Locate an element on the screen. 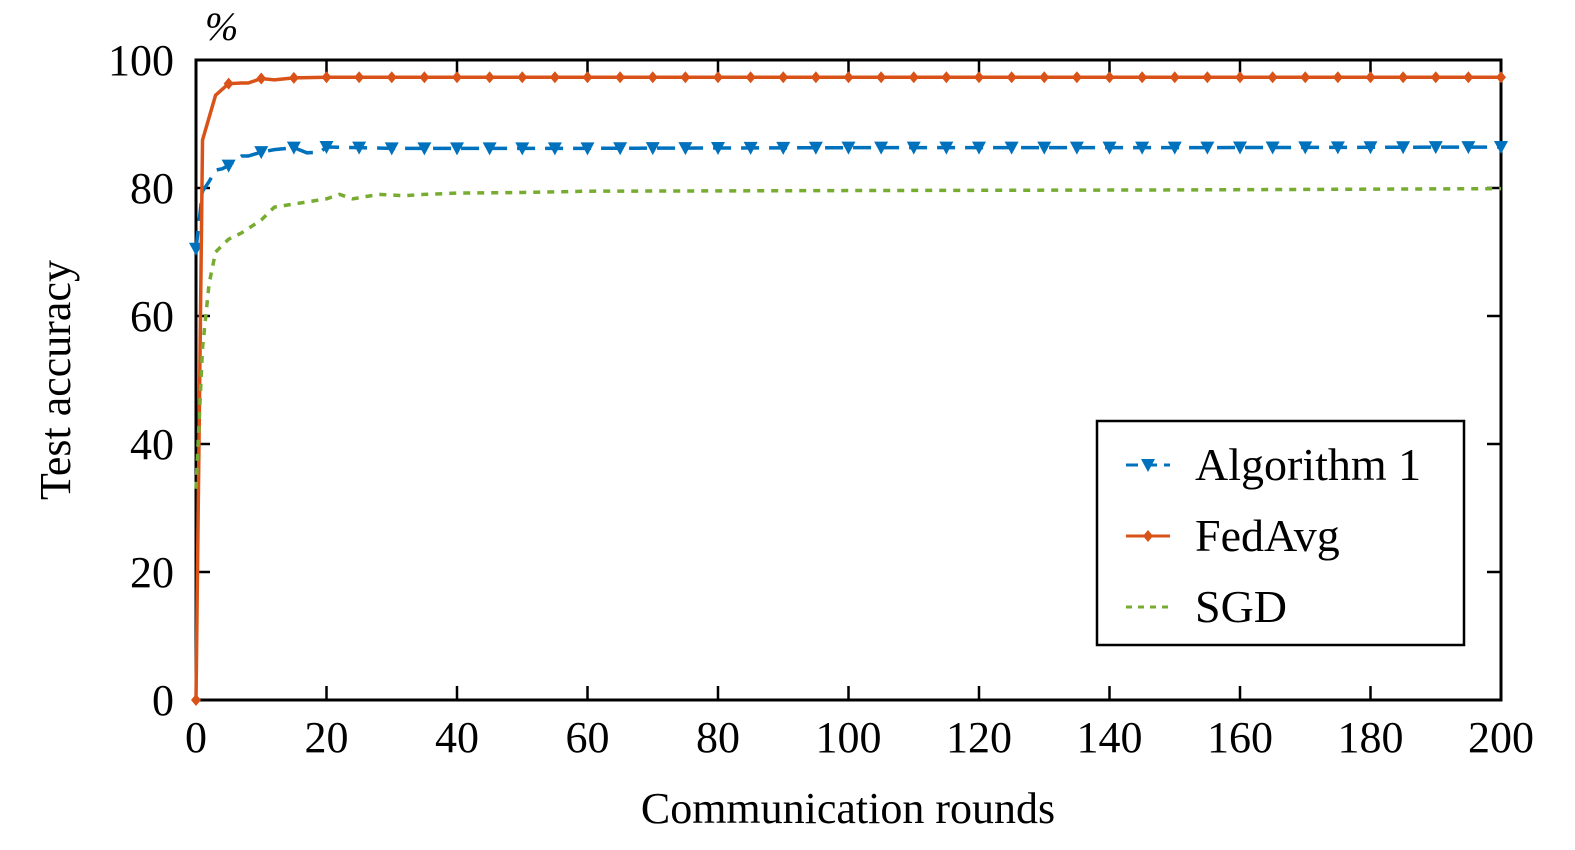 This screenshot has width=1575, height=850. x-tick-label: 200 is located at coordinates (1501, 737).